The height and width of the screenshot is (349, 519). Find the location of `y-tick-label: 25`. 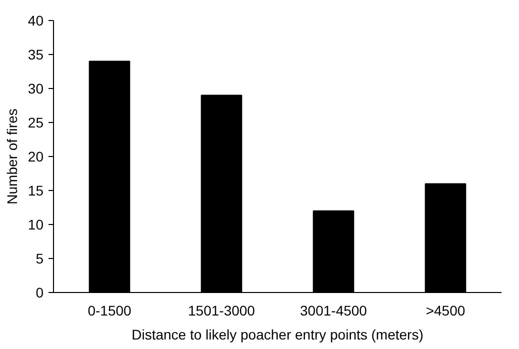

y-tick-label: 25 is located at coordinates (36, 122).